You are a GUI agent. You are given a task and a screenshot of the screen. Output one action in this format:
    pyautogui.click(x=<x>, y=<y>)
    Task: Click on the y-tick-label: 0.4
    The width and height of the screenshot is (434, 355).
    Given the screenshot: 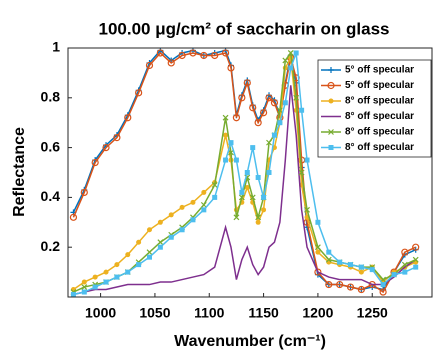 What is the action you would take?
    pyautogui.click(x=51, y=196)
    